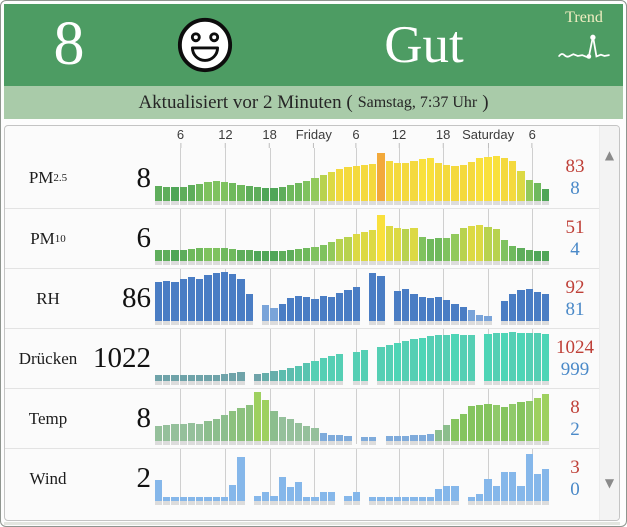 Image resolution: width=627 pixels, height=527 pixels. What do you see at coordinates (575, 166) in the screenshot?
I see `metric-max-pm25: 83` at bounding box center [575, 166].